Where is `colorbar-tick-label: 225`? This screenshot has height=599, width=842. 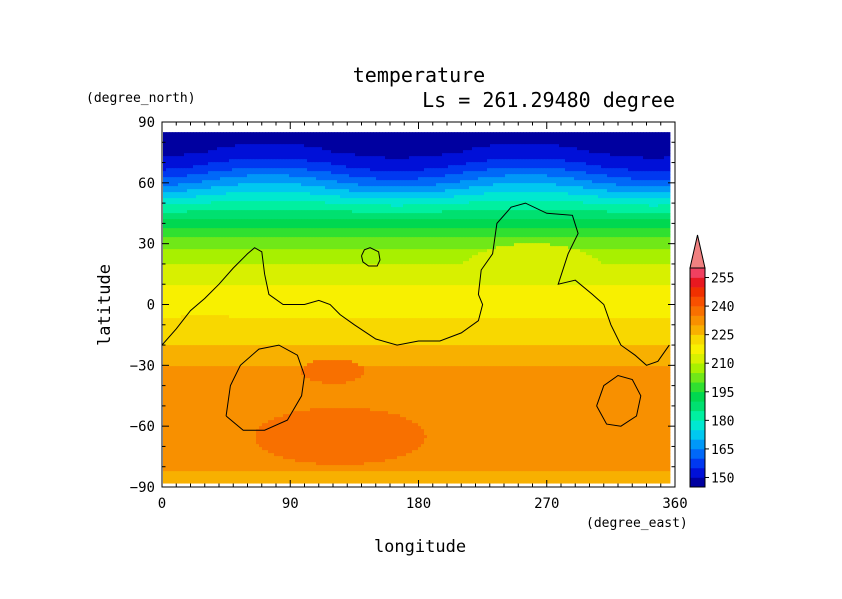
colorbar-tick-label: 225 is located at coordinates (722, 336).